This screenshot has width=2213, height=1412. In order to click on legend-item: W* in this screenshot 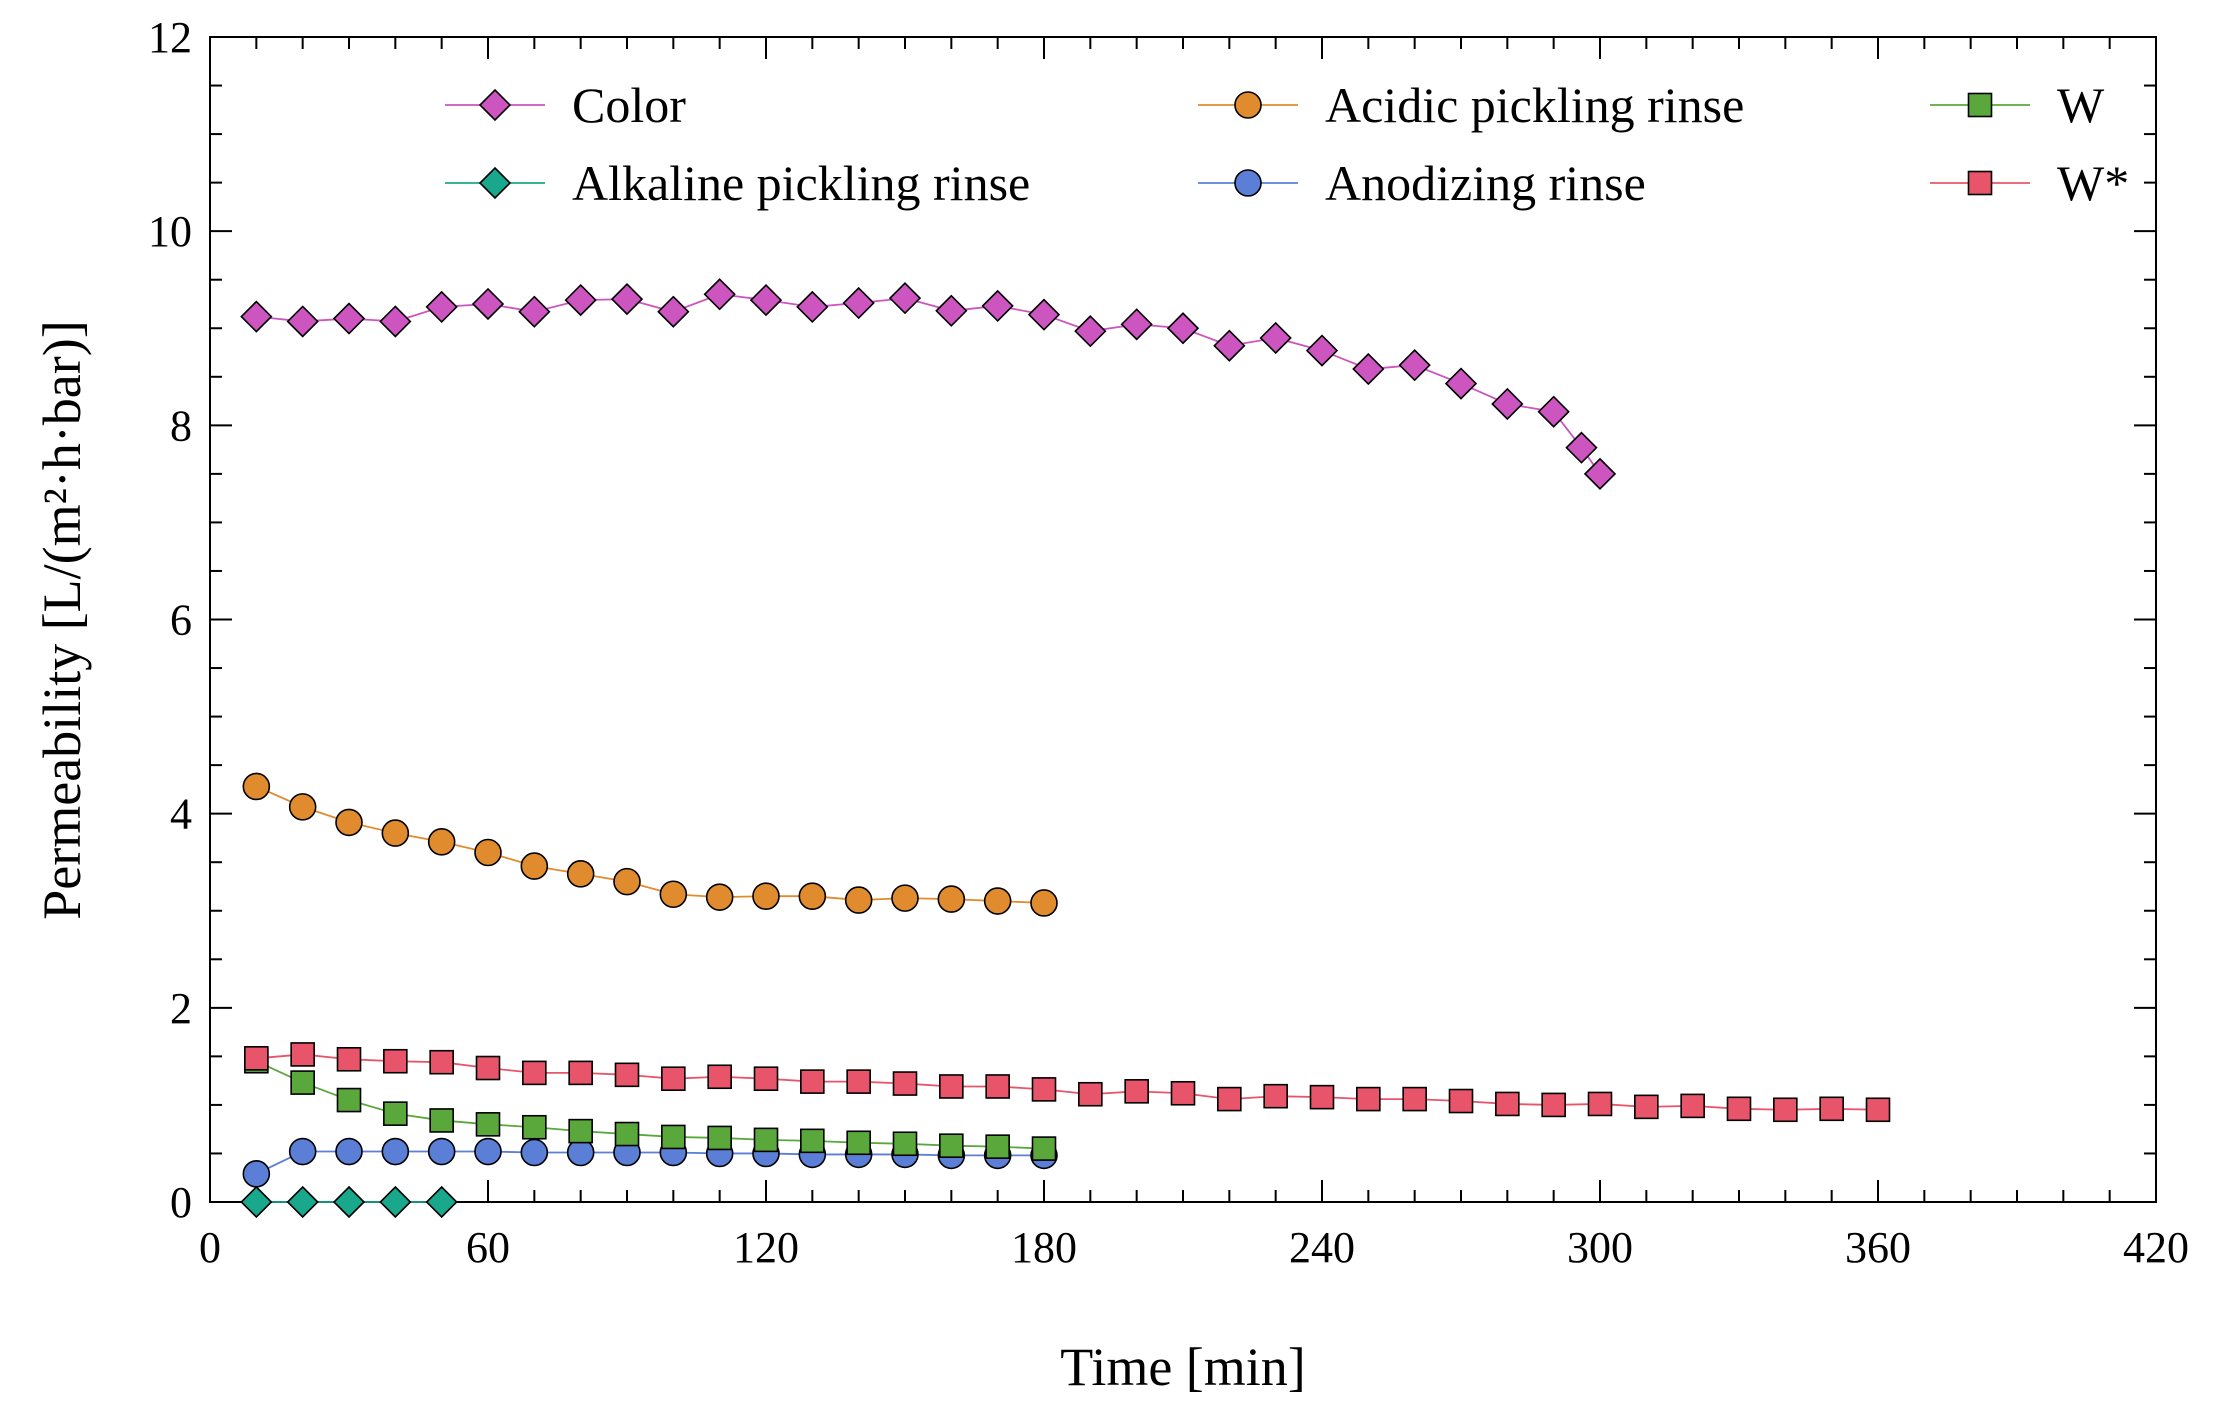, I will do `click(2029, 183)`.